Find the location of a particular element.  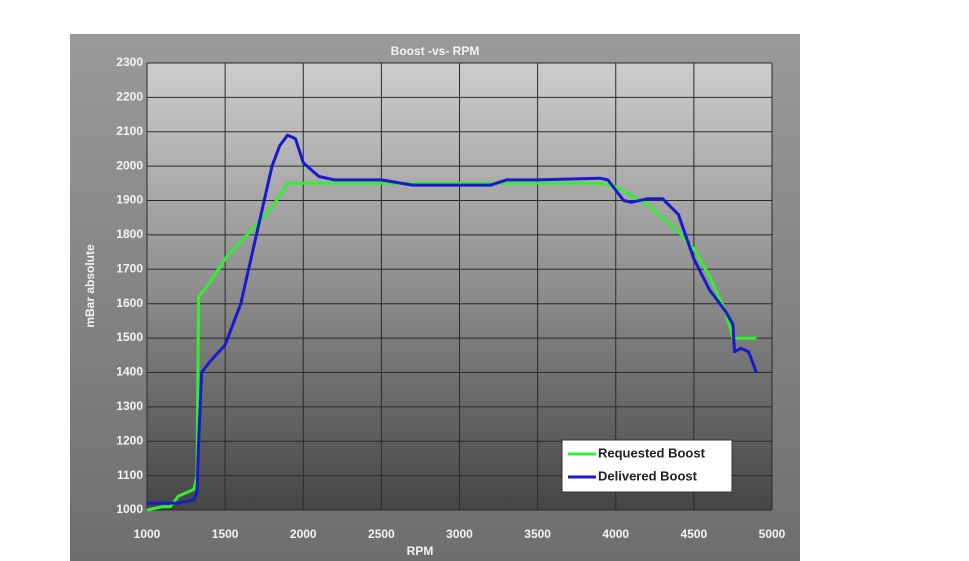

y-tick-label: 1100 is located at coordinates (130, 475).